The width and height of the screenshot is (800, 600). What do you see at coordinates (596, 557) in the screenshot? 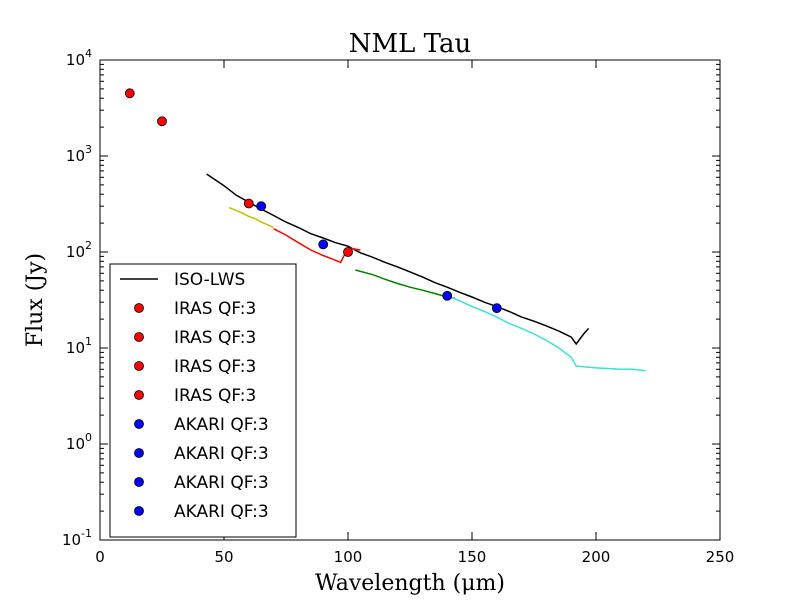
I see `x-tick-label: 200` at bounding box center [596, 557].